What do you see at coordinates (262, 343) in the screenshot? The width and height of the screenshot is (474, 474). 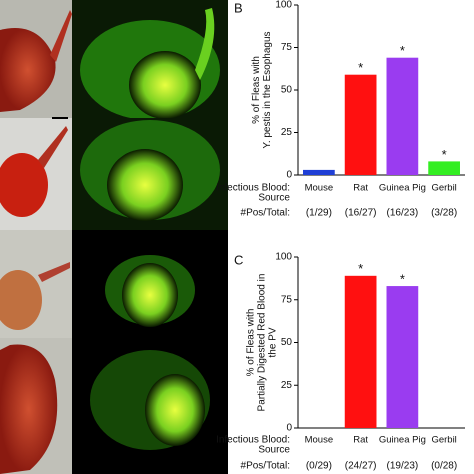 I see `y-axis-label: Partially Digested Red Blood in` at bounding box center [262, 343].